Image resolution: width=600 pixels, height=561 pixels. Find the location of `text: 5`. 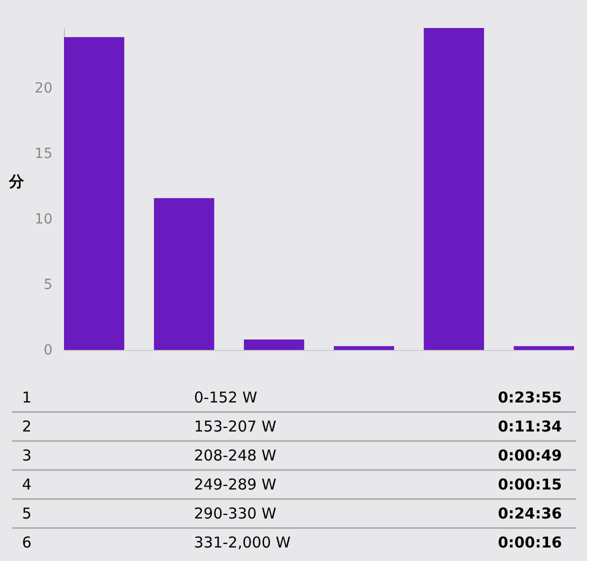

text: 5 is located at coordinates (27, 513).